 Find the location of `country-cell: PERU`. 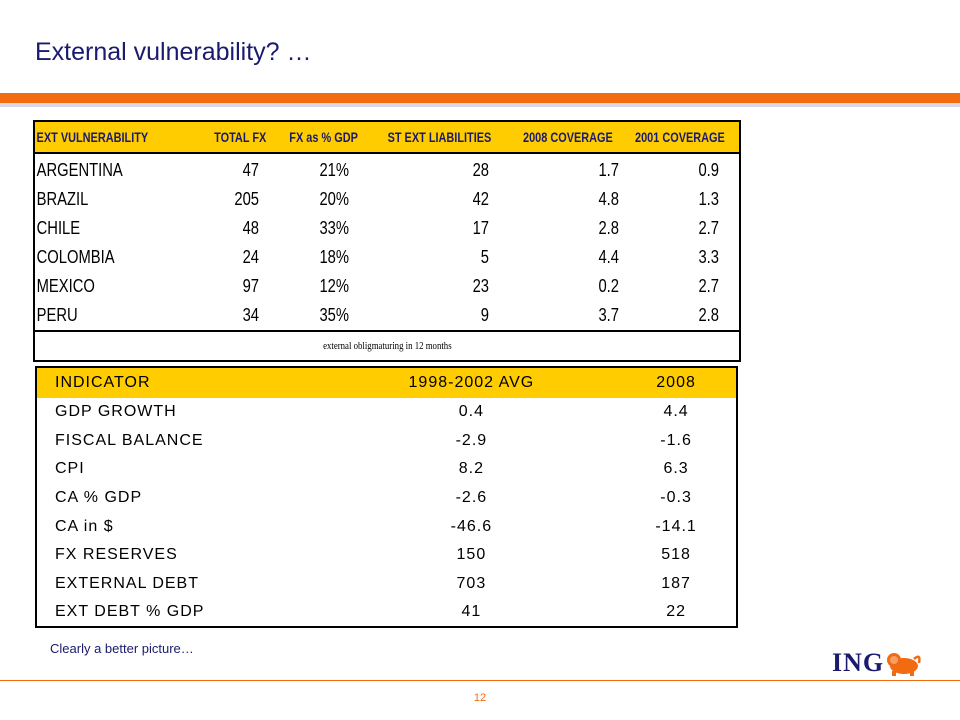

country-cell: PERU is located at coordinates (57, 315).